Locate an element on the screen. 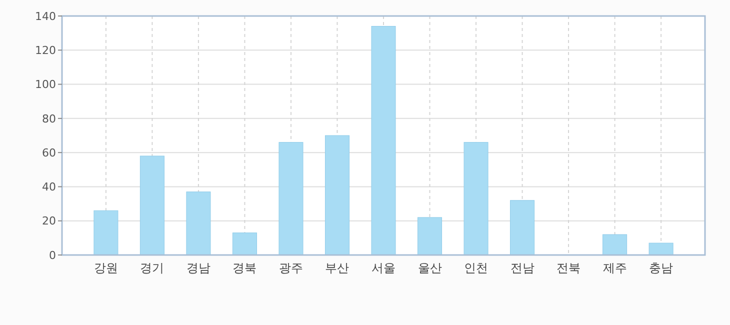  y-tick-label: 80 is located at coordinates (49, 119).